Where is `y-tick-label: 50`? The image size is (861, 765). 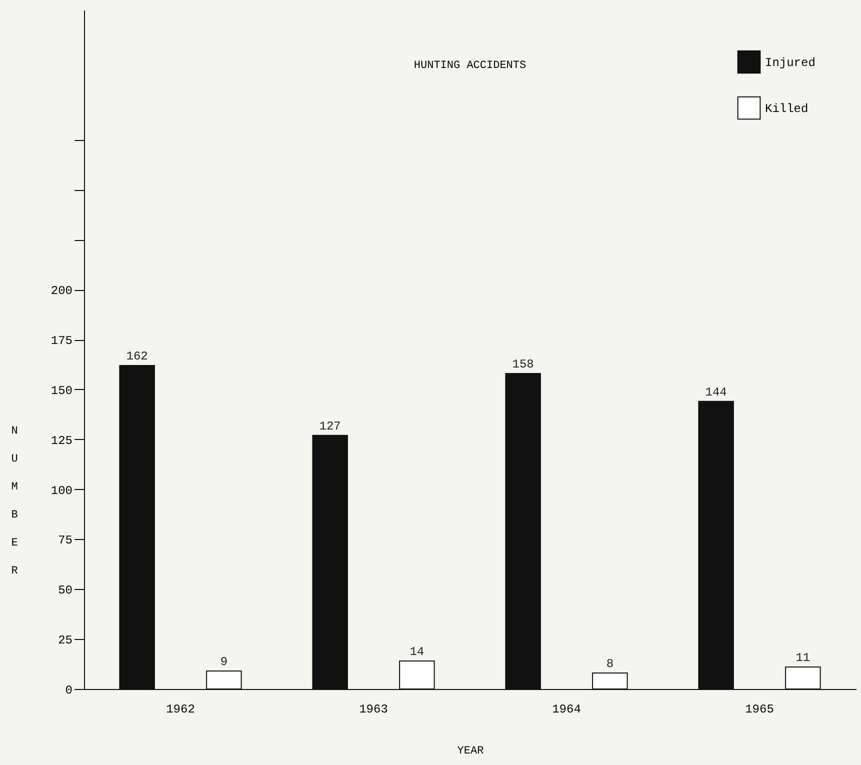
y-tick-label: 50 is located at coordinates (65, 591).